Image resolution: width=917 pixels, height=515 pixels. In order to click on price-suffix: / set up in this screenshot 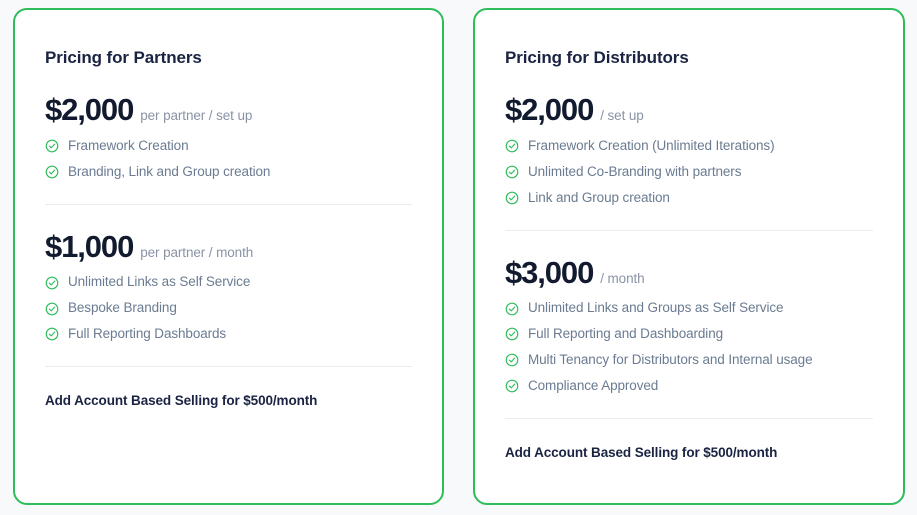, I will do `click(622, 116)`.